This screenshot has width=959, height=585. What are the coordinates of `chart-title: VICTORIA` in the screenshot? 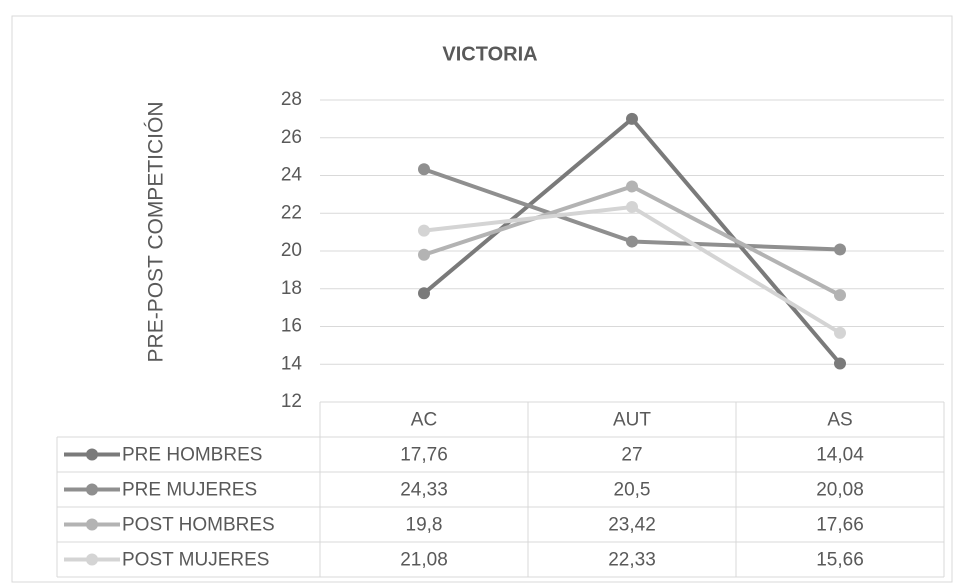 It's located at (489, 54).